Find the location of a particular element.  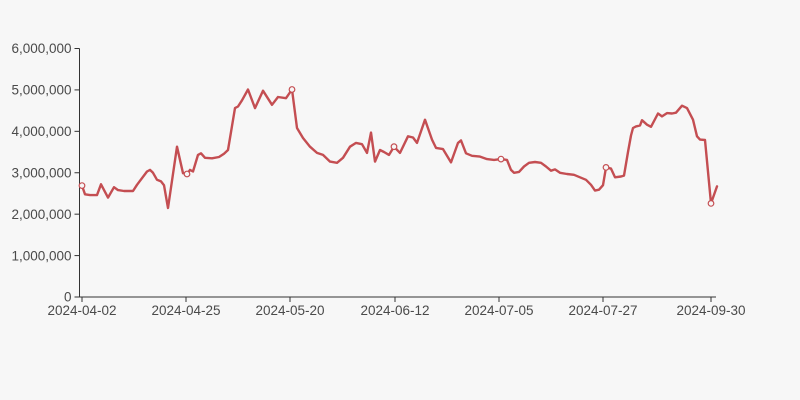

y-tick-label: 4,000,000 is located at coordinates (41, 131).